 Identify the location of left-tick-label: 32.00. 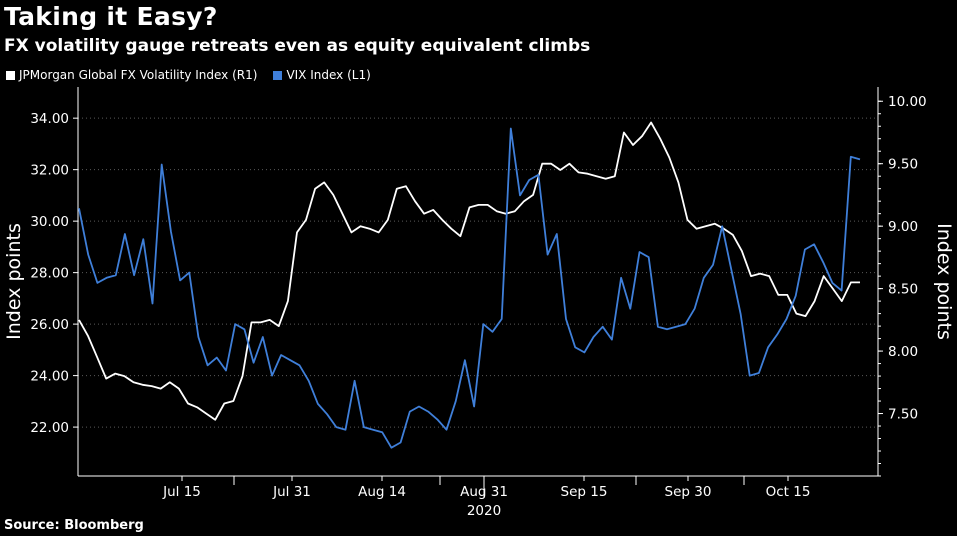
(49, 171).